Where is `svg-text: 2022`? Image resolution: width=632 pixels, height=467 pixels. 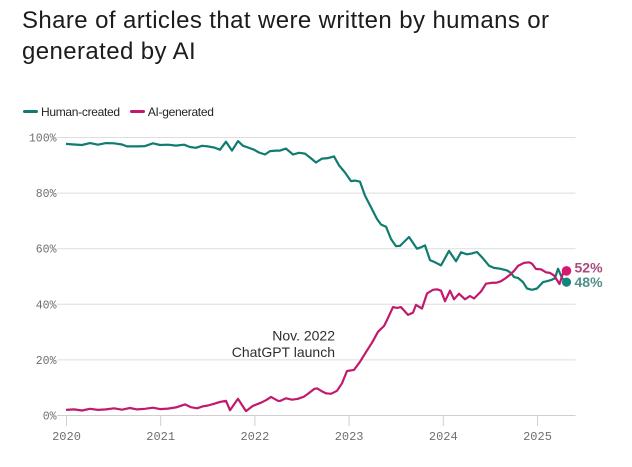
svg-text: 2022 is located at coordinates (254, 437).